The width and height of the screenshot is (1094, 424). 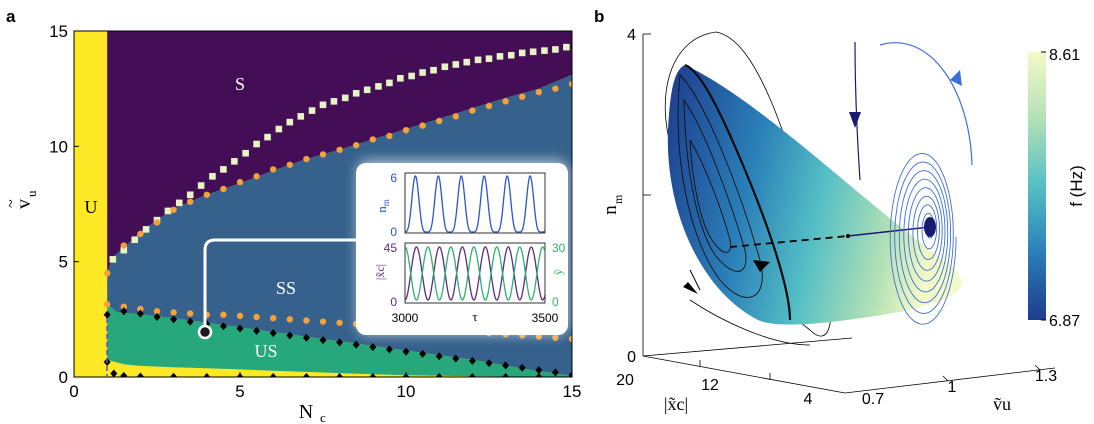 I want to click on inset-top-ymax: 6, so click(x=393, y=178).